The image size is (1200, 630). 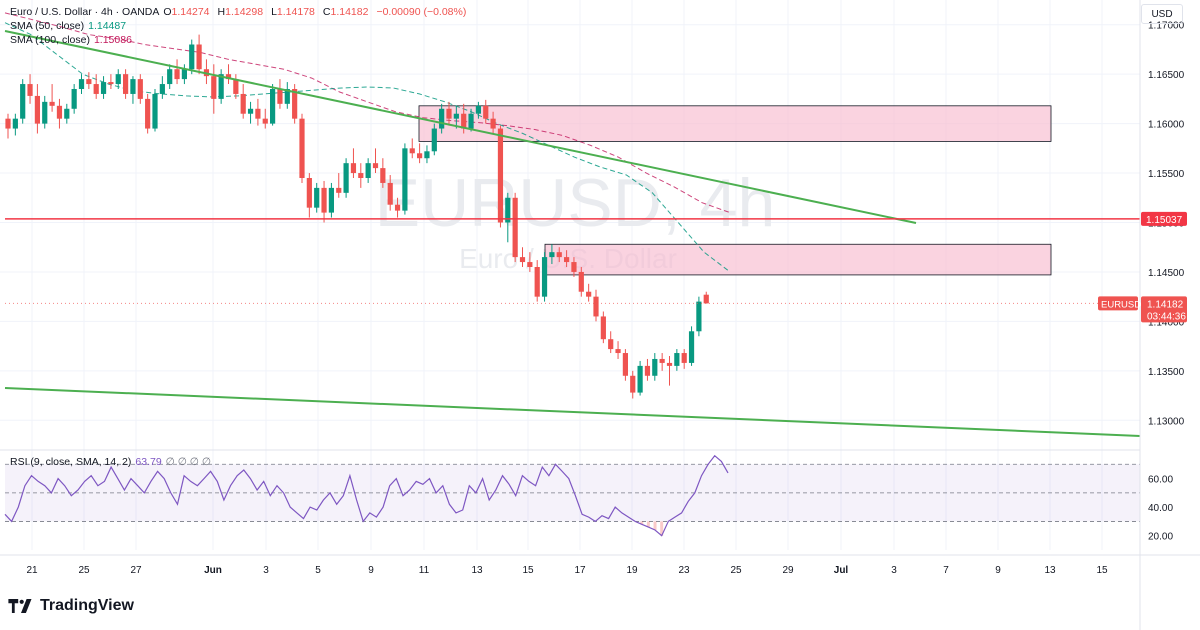 What do you see at coordinates (1165, 304) in the screenshot?
I see `last-price-label: 1.14182` at bounding box center [1165, 304].